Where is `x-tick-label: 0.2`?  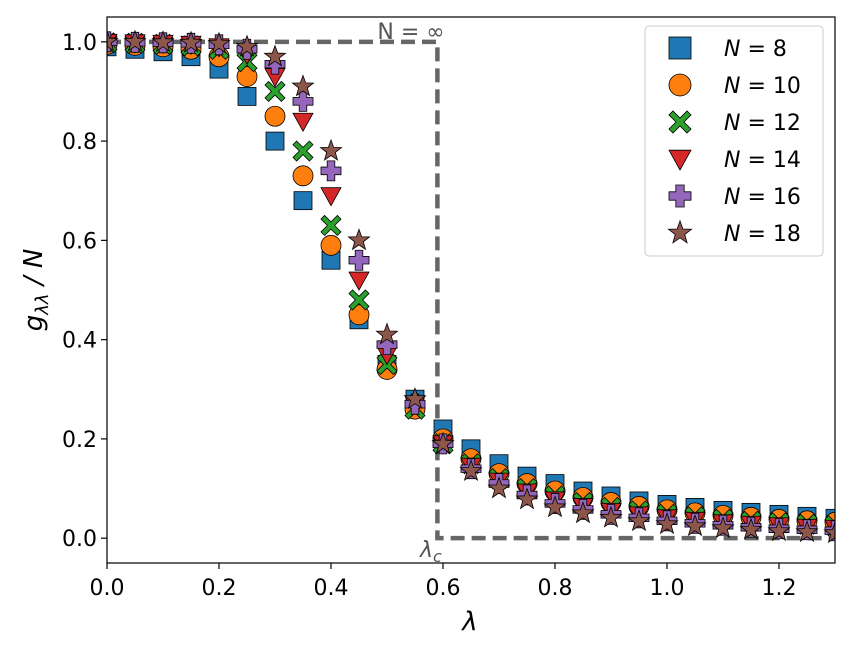 x-tick-label: 0.2 is located at coordinates (219, 588).